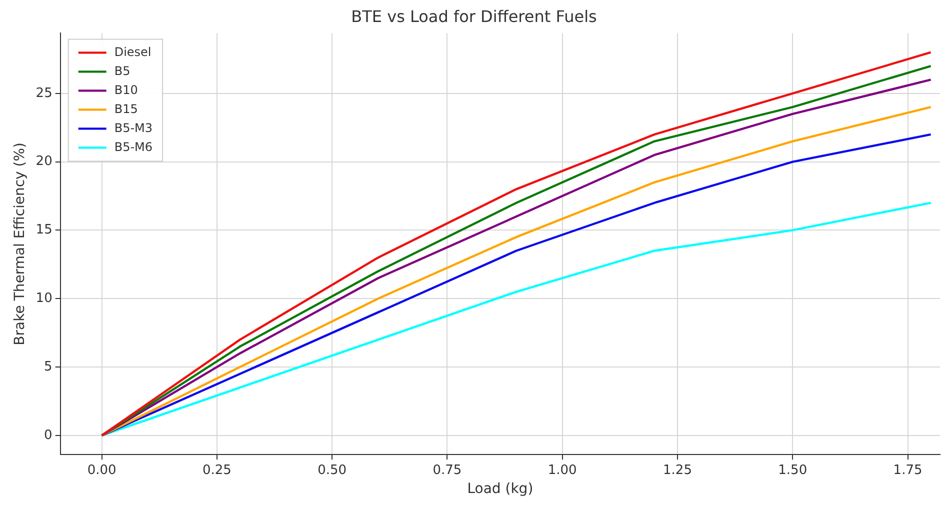 This screenshot has width=950, height=506. I want to click on x-axis-title: Load (kg), so click(500, 489).